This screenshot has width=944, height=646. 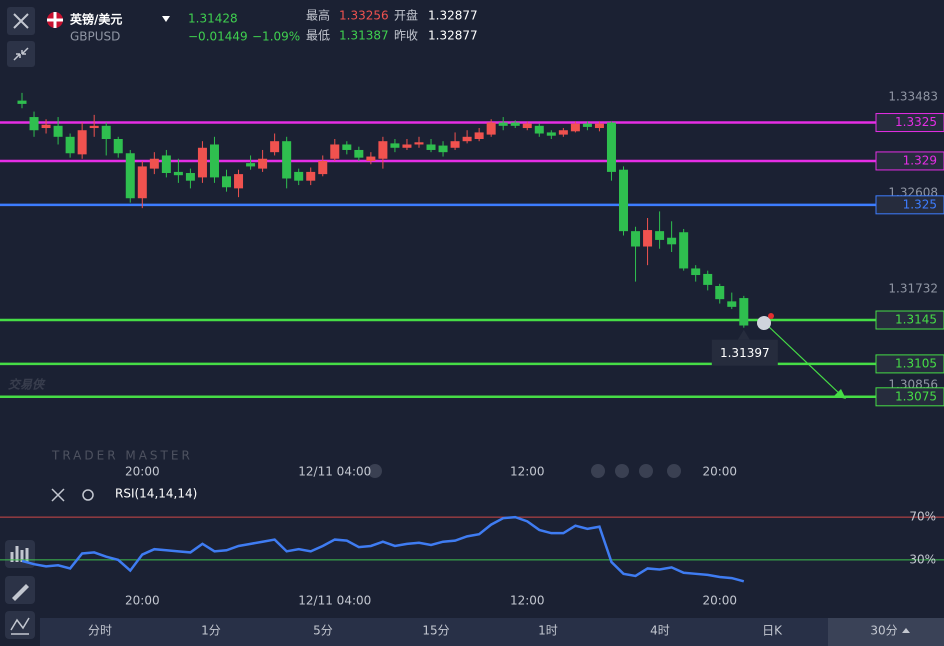 What do you see at coordinates (21, 21) in the screenshot?
I see `close-icon` at bounding box center [21, 21].